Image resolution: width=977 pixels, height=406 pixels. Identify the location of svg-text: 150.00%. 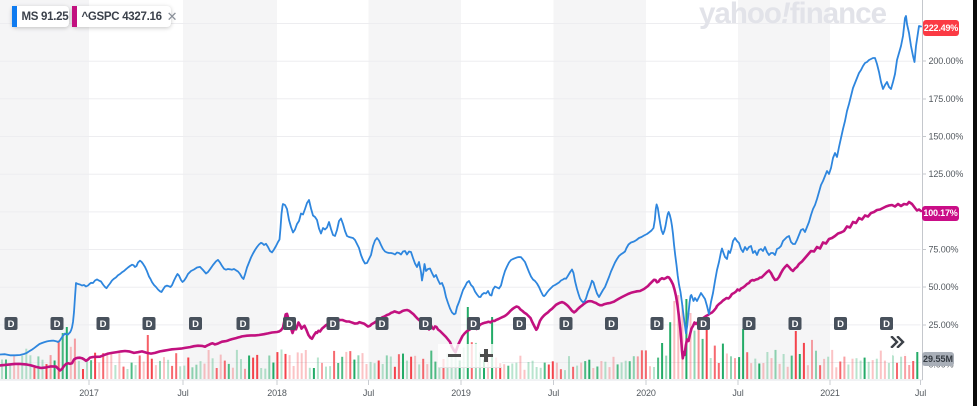
(946, 137).